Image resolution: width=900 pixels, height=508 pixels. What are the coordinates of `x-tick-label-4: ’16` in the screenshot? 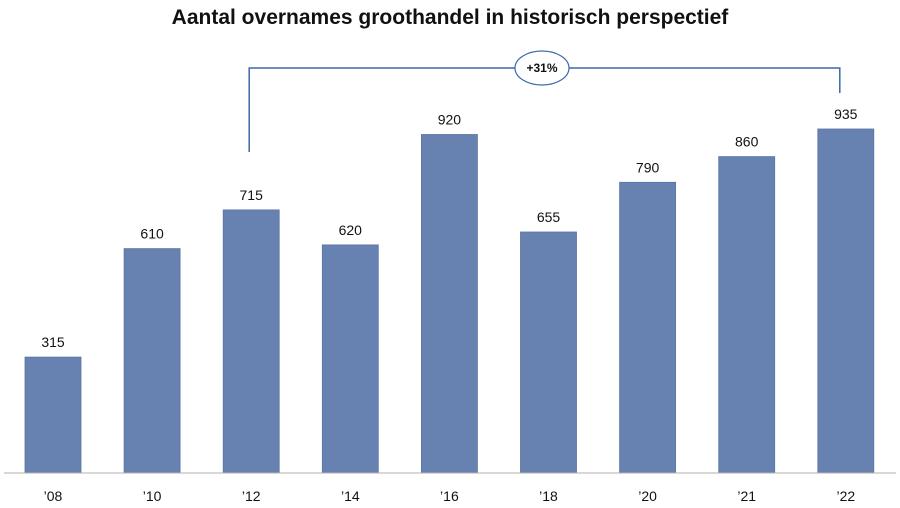 It's located at (449, 496).